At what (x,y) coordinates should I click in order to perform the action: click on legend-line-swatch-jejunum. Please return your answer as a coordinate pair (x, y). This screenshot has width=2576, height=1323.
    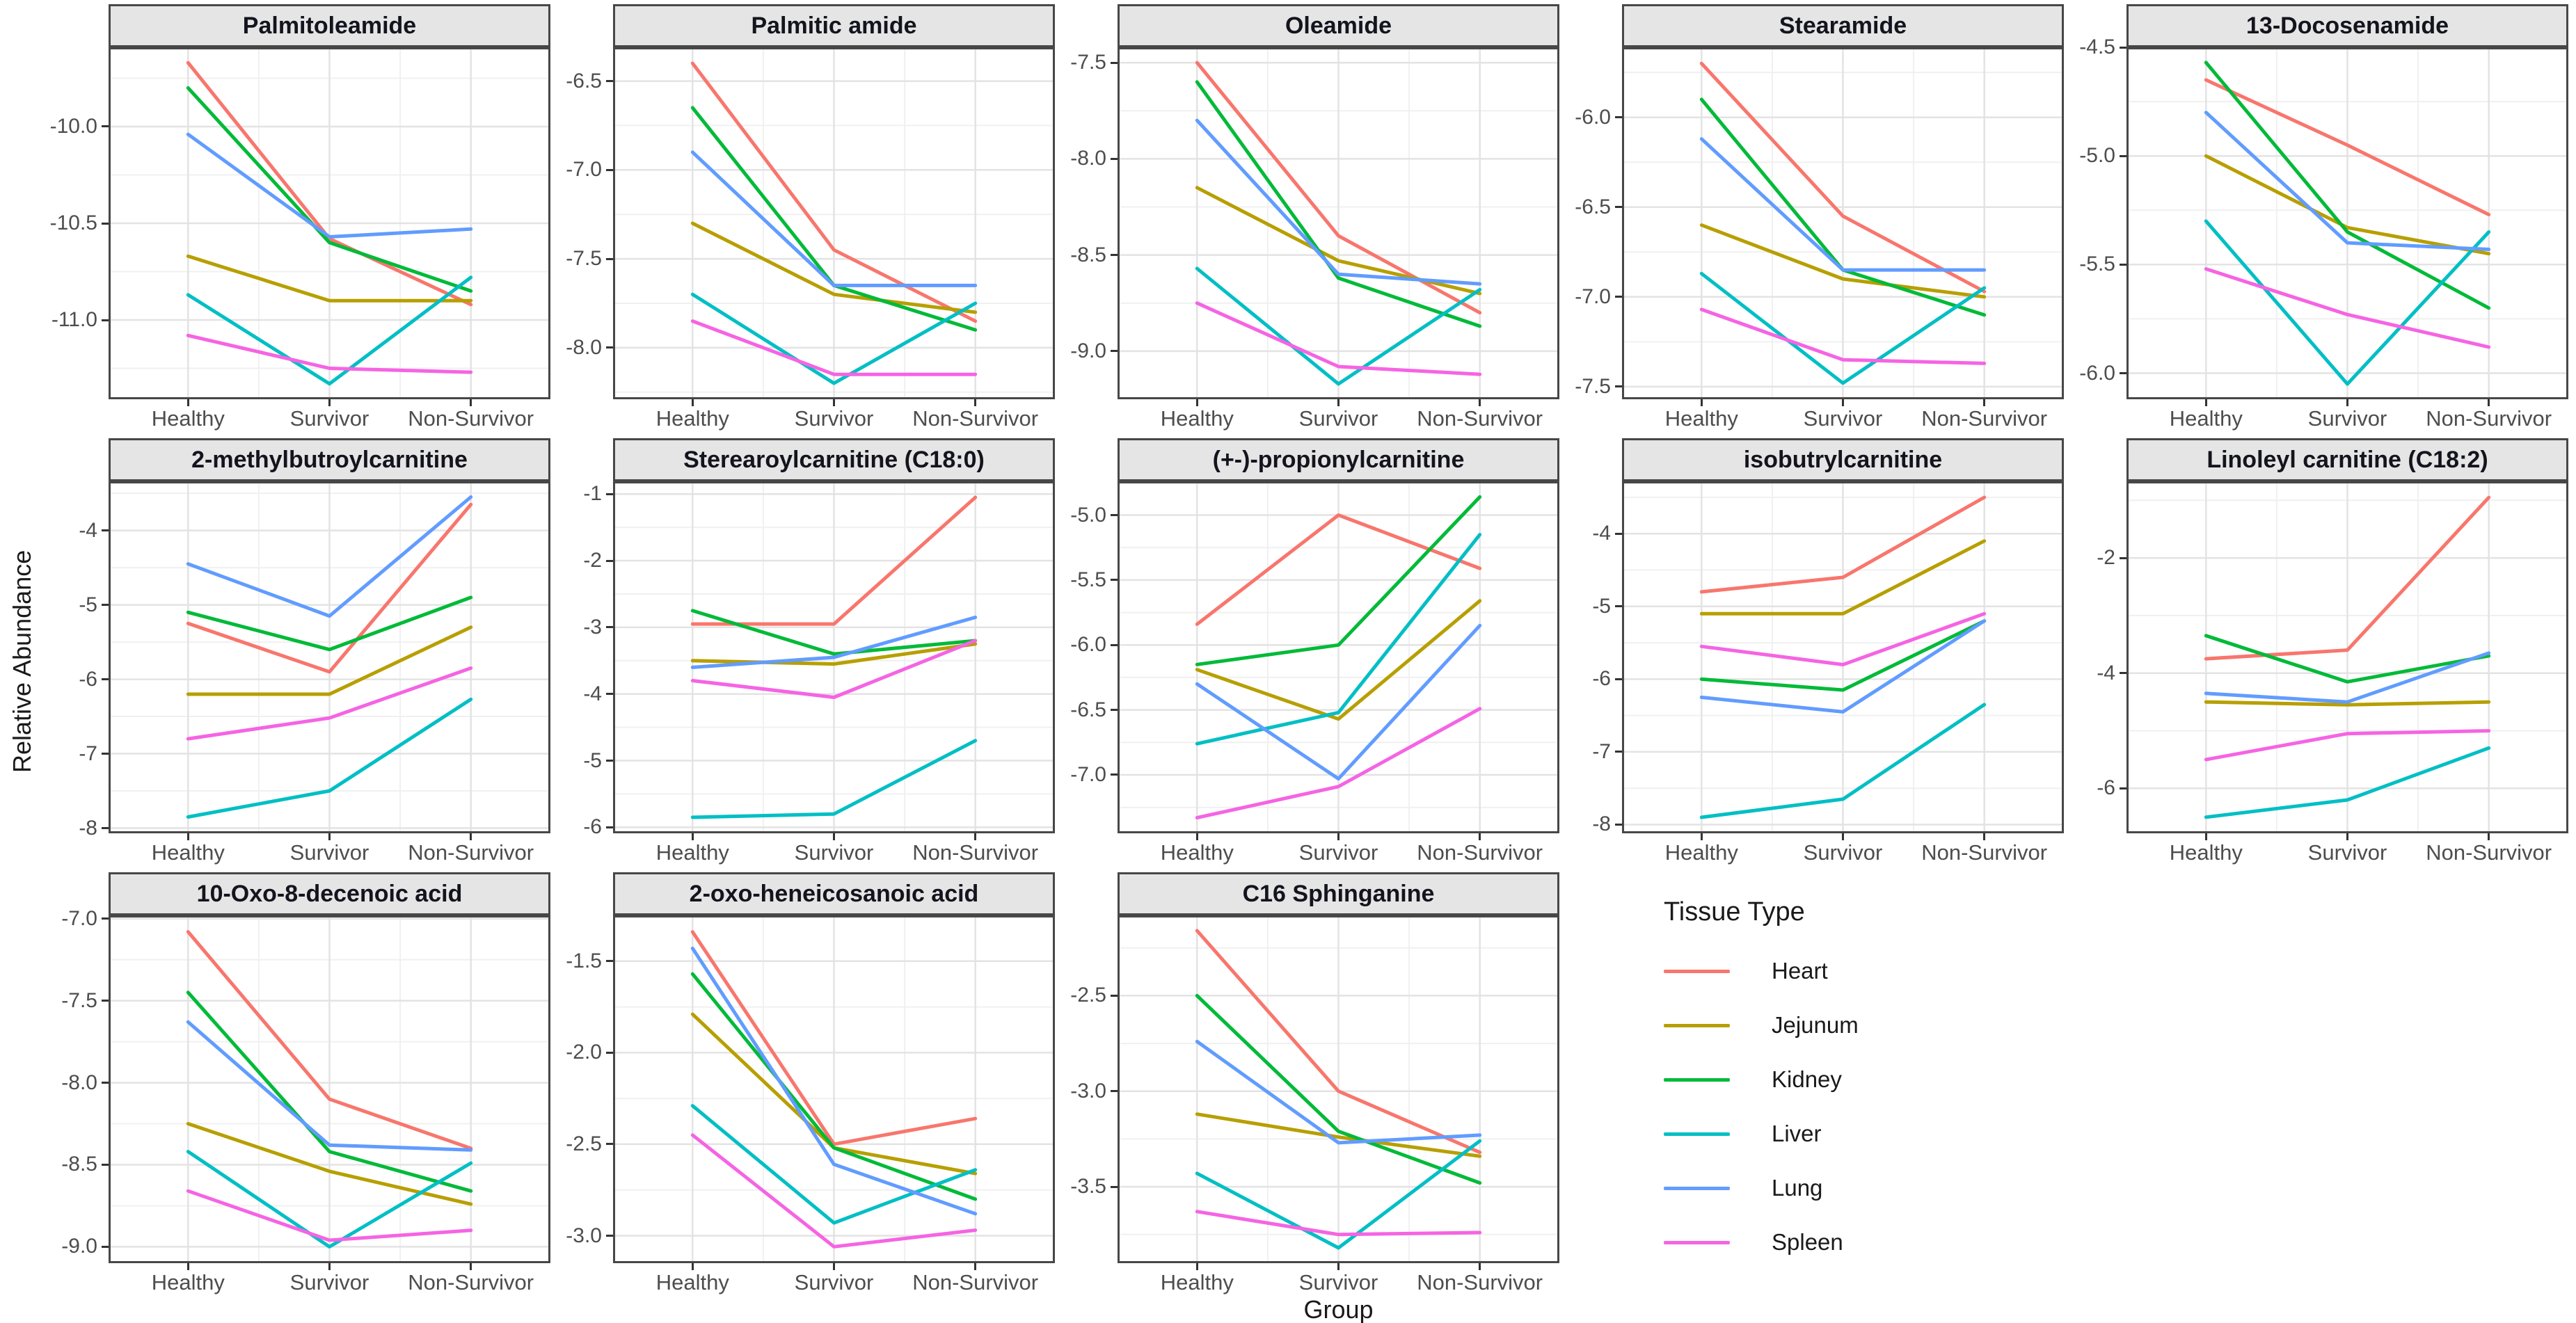
    Looking at the image, I should click on (1697, 1025).